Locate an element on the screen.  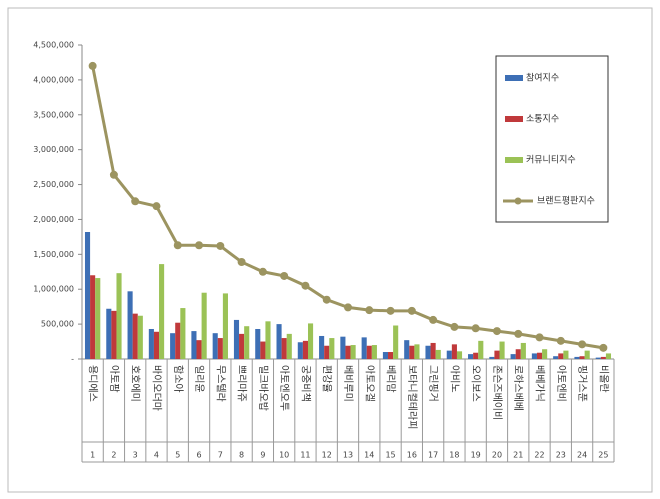
rank-label: 13 is located at coordinates (348, 455).